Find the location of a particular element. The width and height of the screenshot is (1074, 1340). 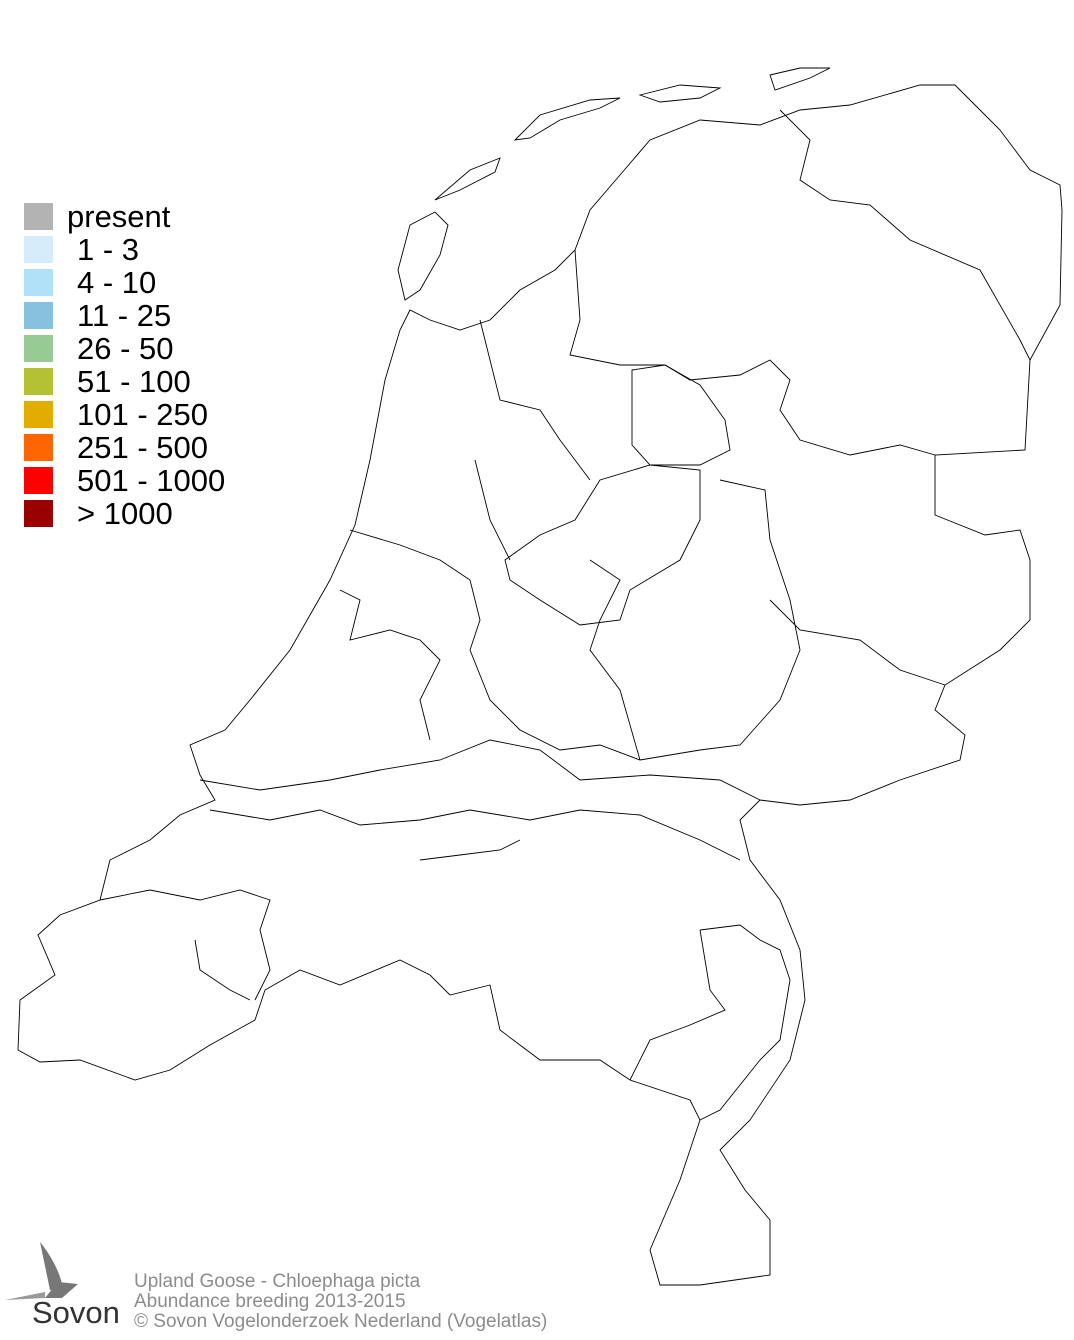

noordoostpolder-boundary is located at coordinates (681, 415).